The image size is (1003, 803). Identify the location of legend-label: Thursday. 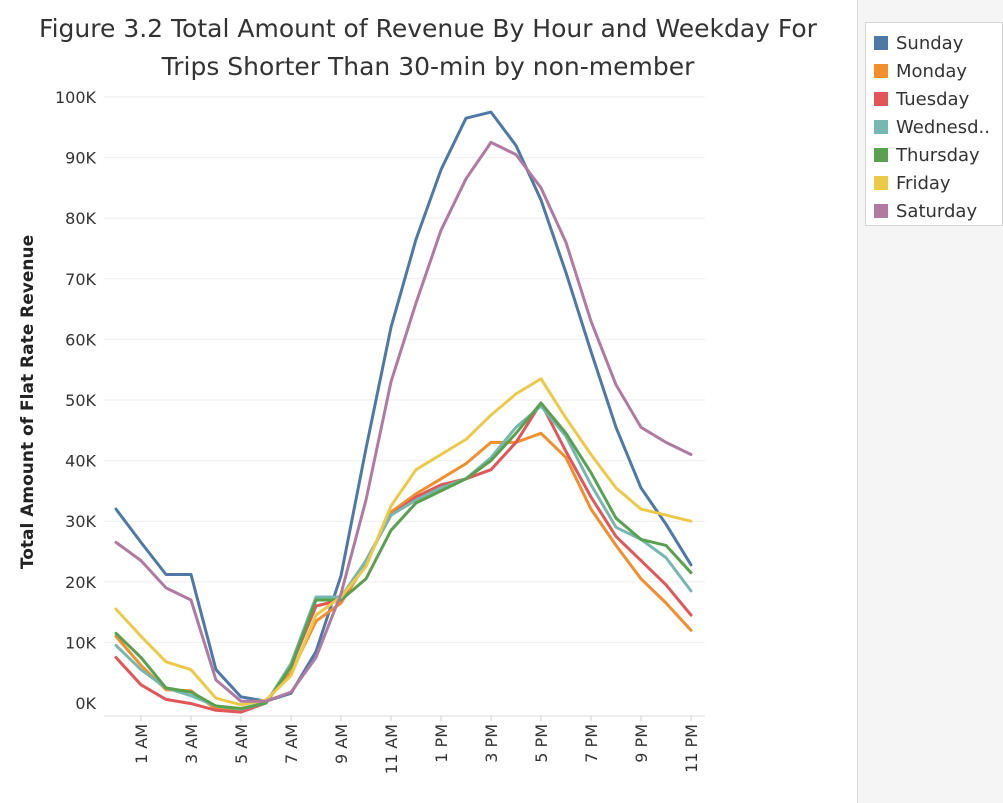
(938, 155).